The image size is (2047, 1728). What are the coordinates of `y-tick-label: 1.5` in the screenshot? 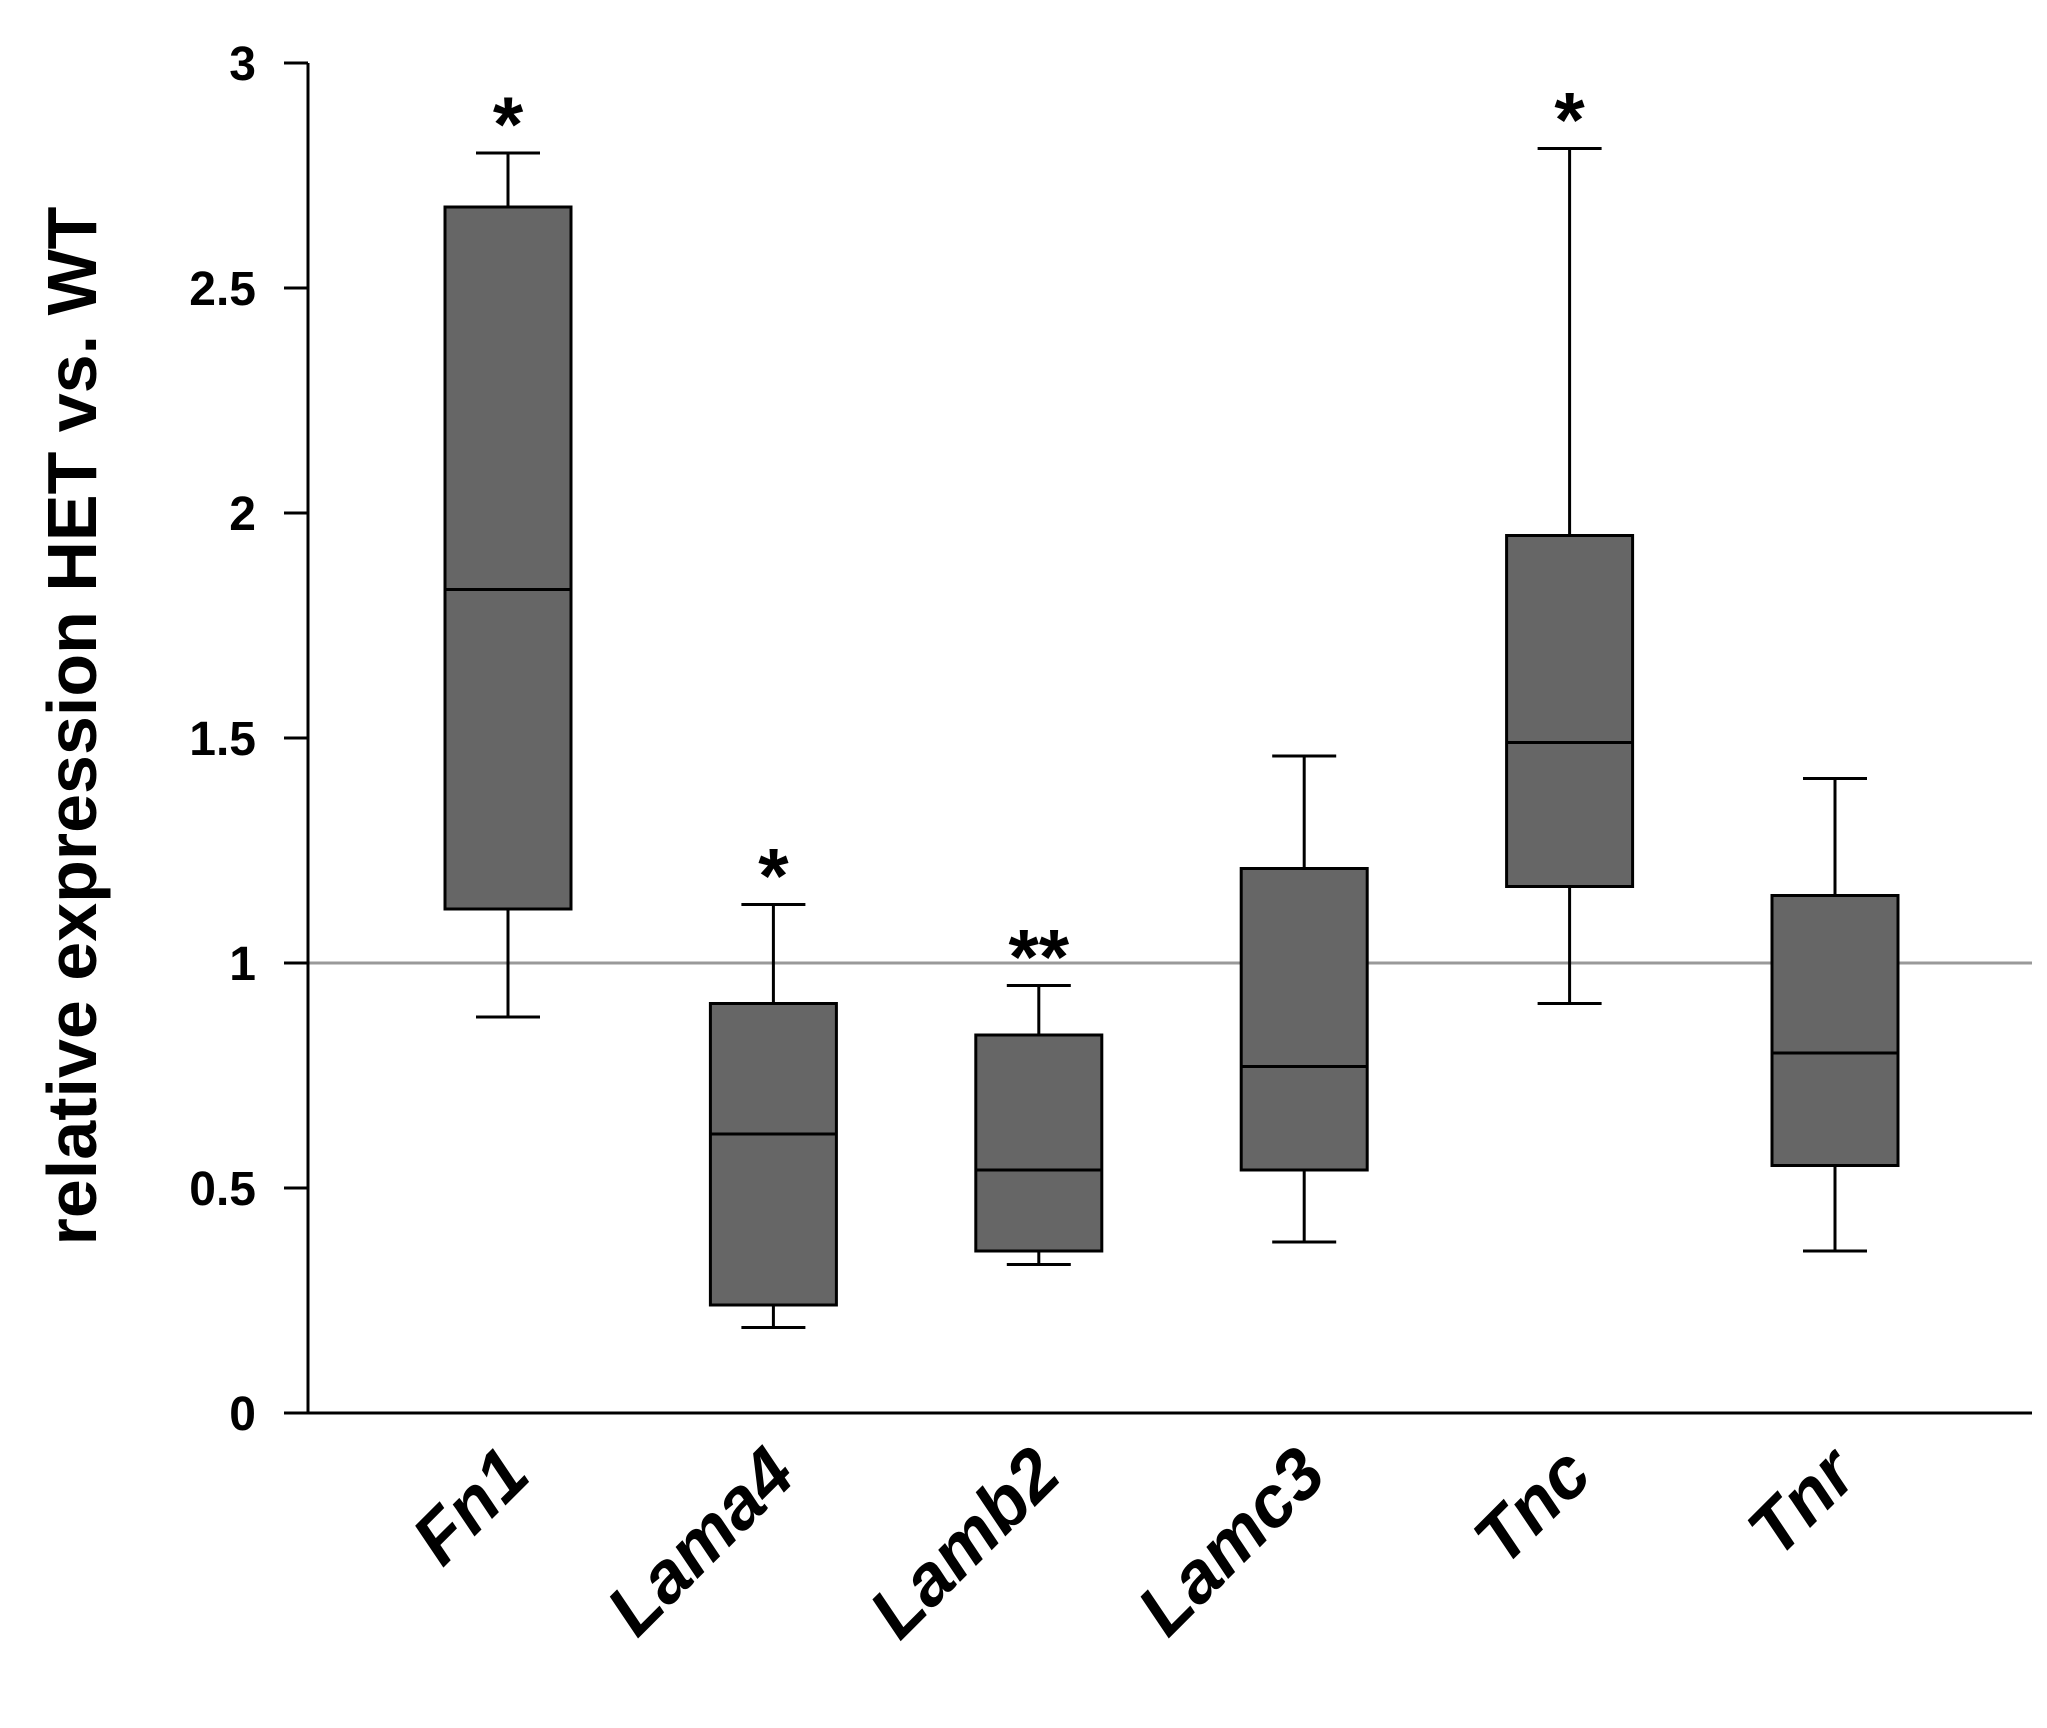 It's located at (222, 739).